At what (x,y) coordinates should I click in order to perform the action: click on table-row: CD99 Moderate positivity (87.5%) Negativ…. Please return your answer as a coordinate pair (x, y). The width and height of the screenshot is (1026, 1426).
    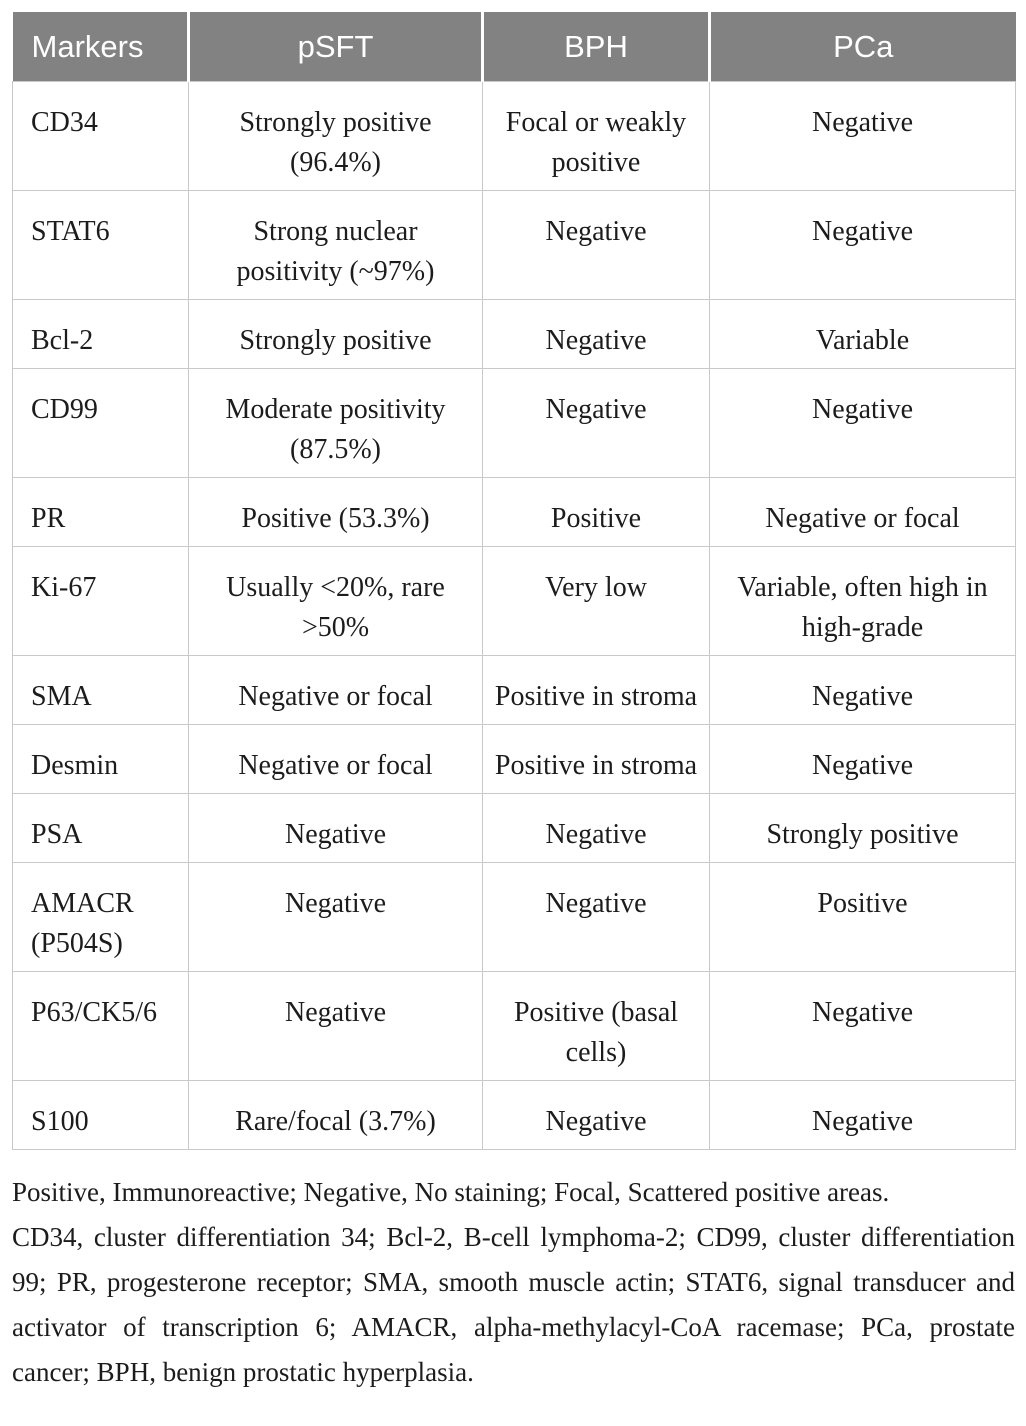
    Looking at the image, I should click on (514, 423).